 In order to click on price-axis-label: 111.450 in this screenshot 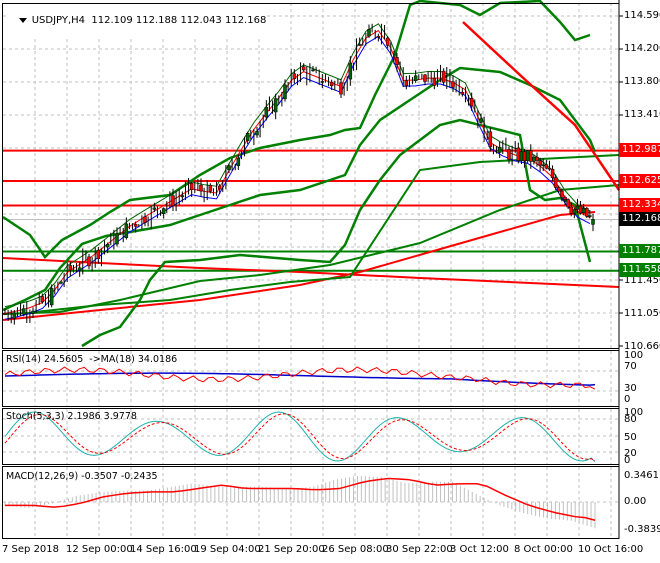, I will do `click(642, 280)`.